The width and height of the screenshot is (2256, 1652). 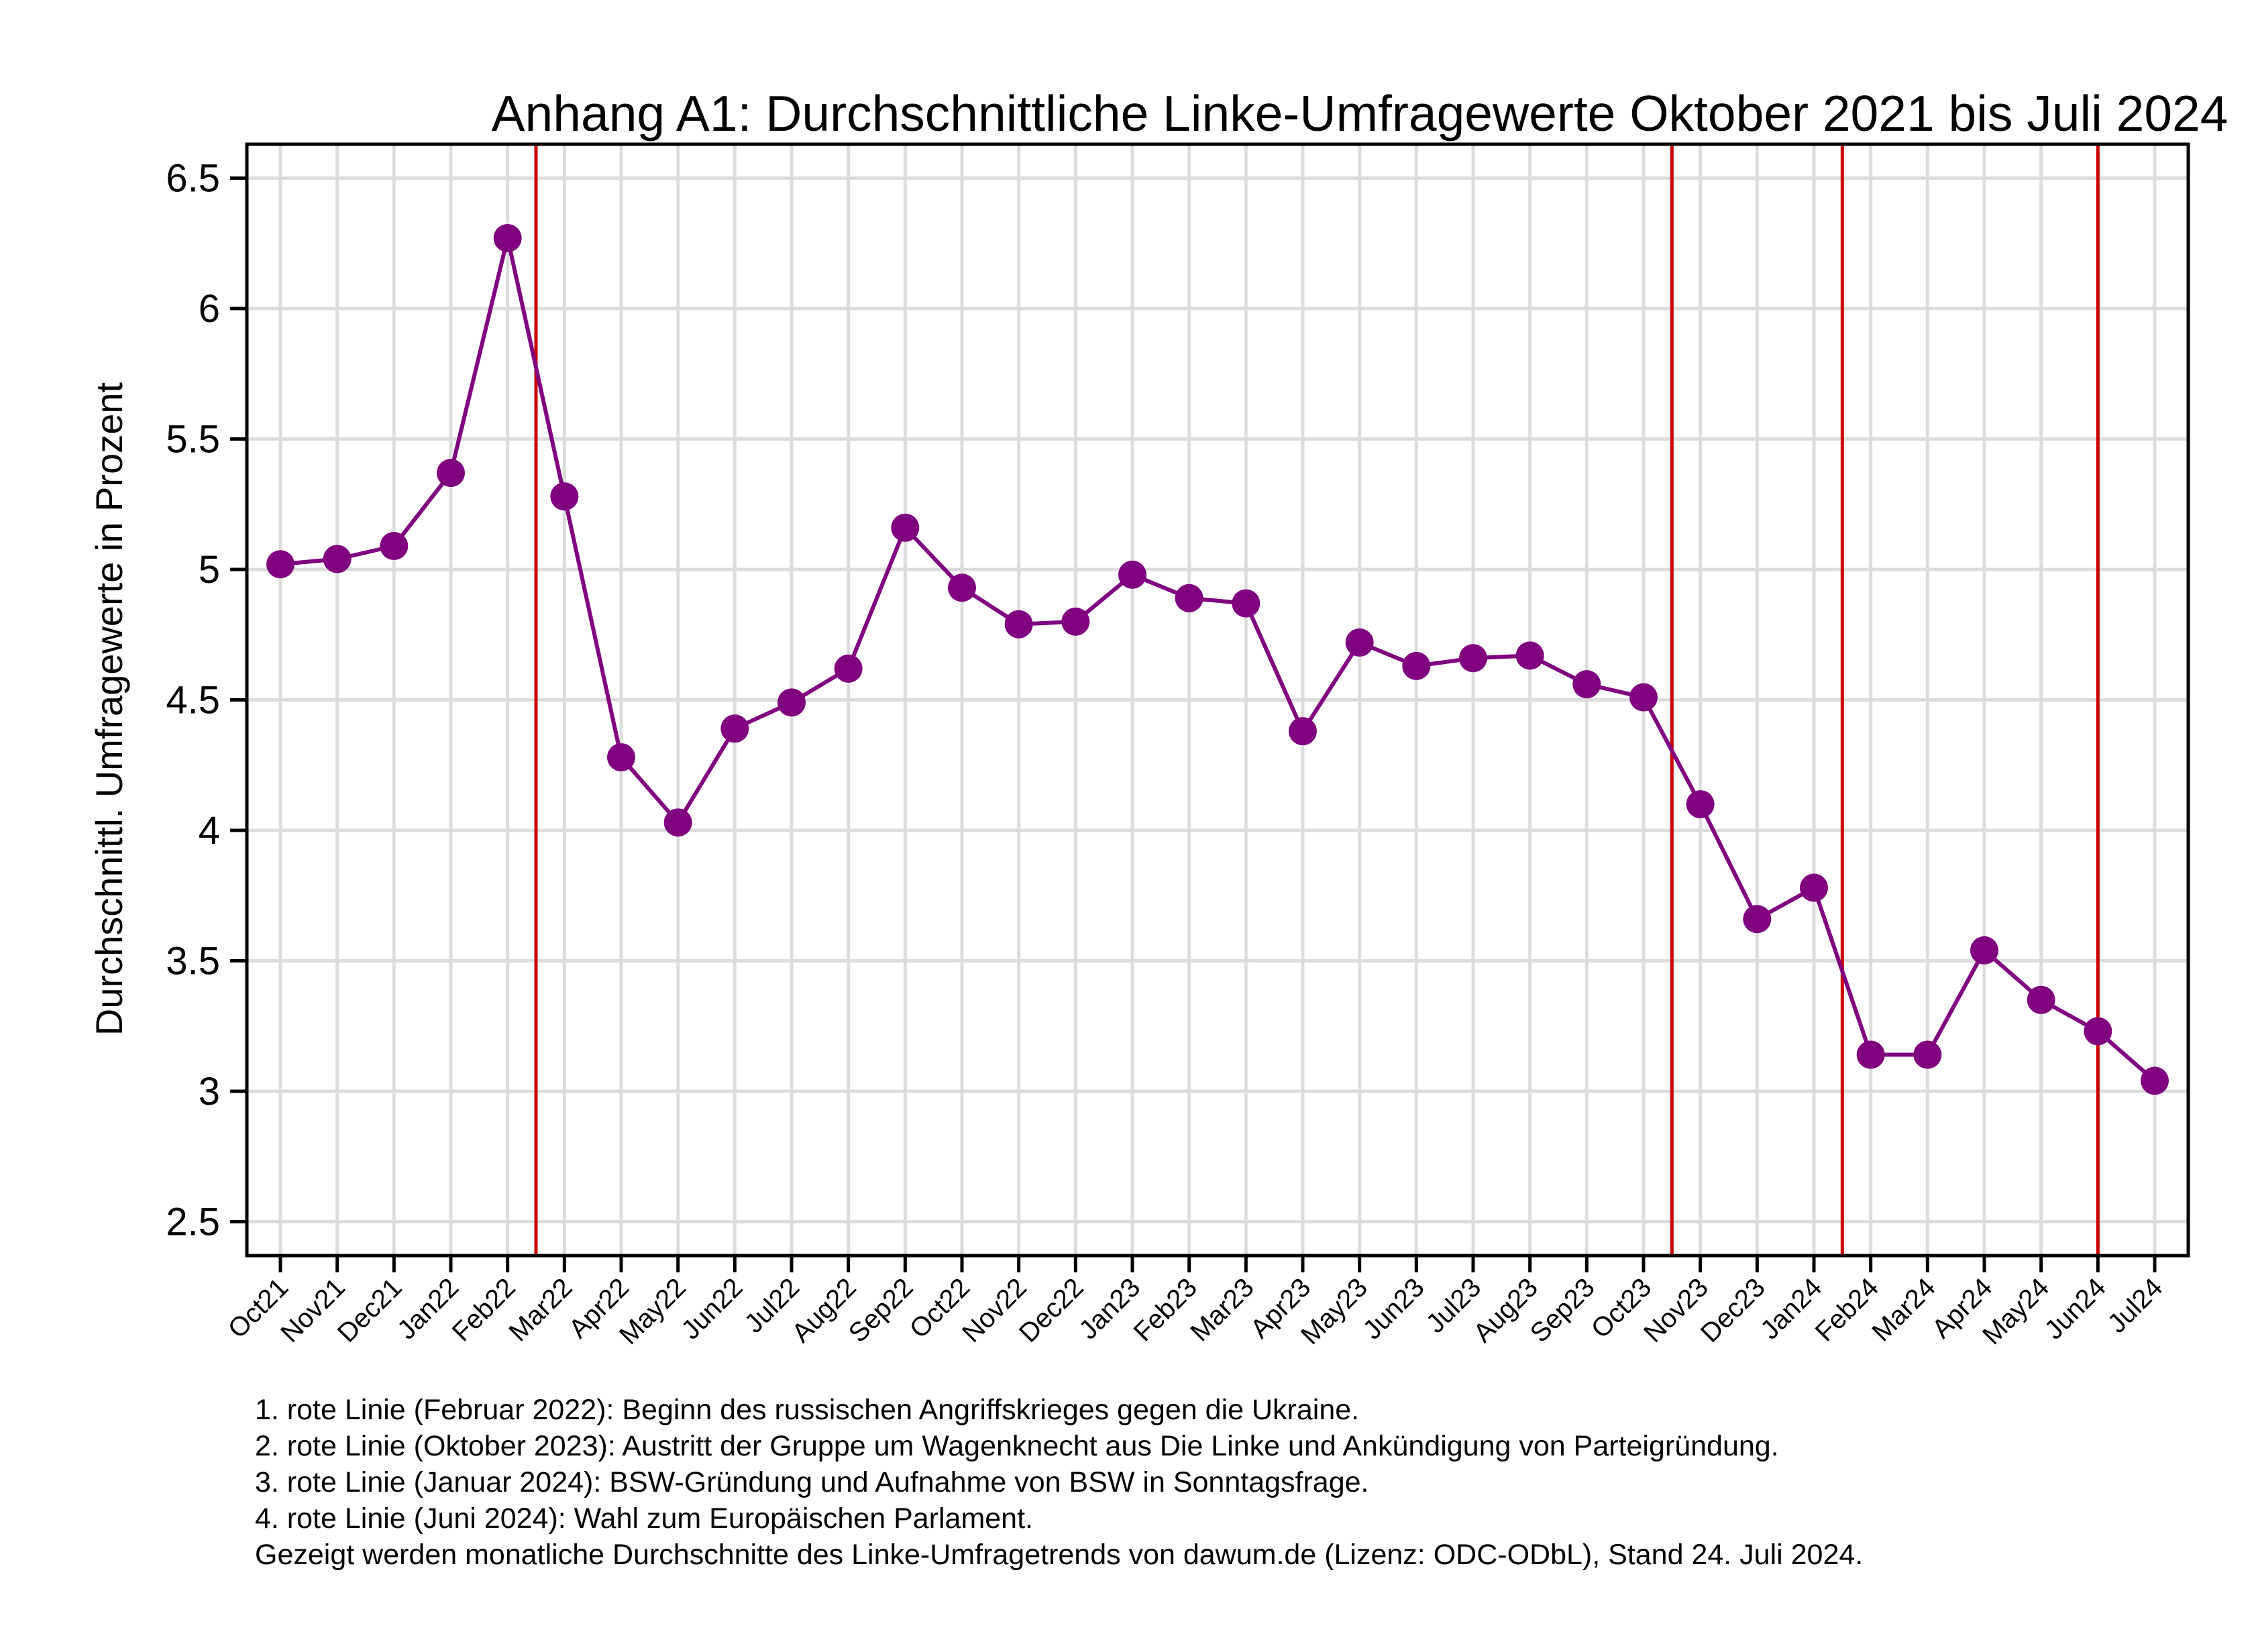 I want to click on data-point-Jun23, so click(x=1416, y=665).